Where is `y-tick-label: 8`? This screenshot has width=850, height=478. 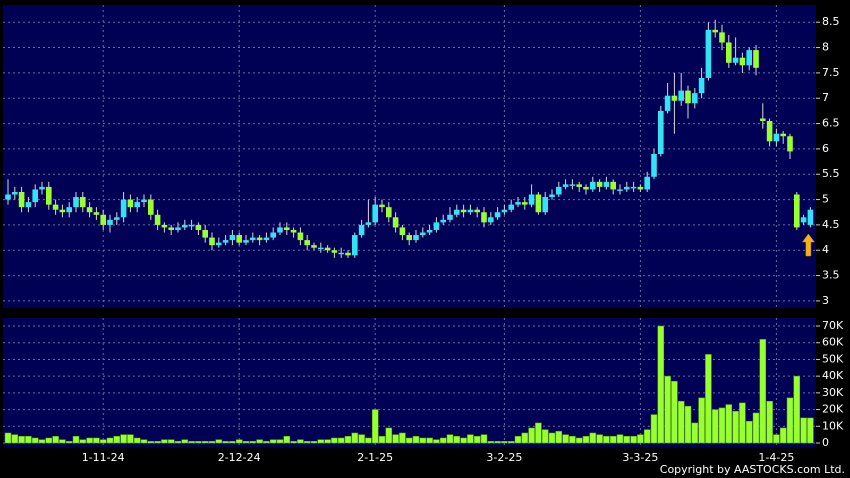
y-tick-label: 8 is located at coordinates (825, 47).